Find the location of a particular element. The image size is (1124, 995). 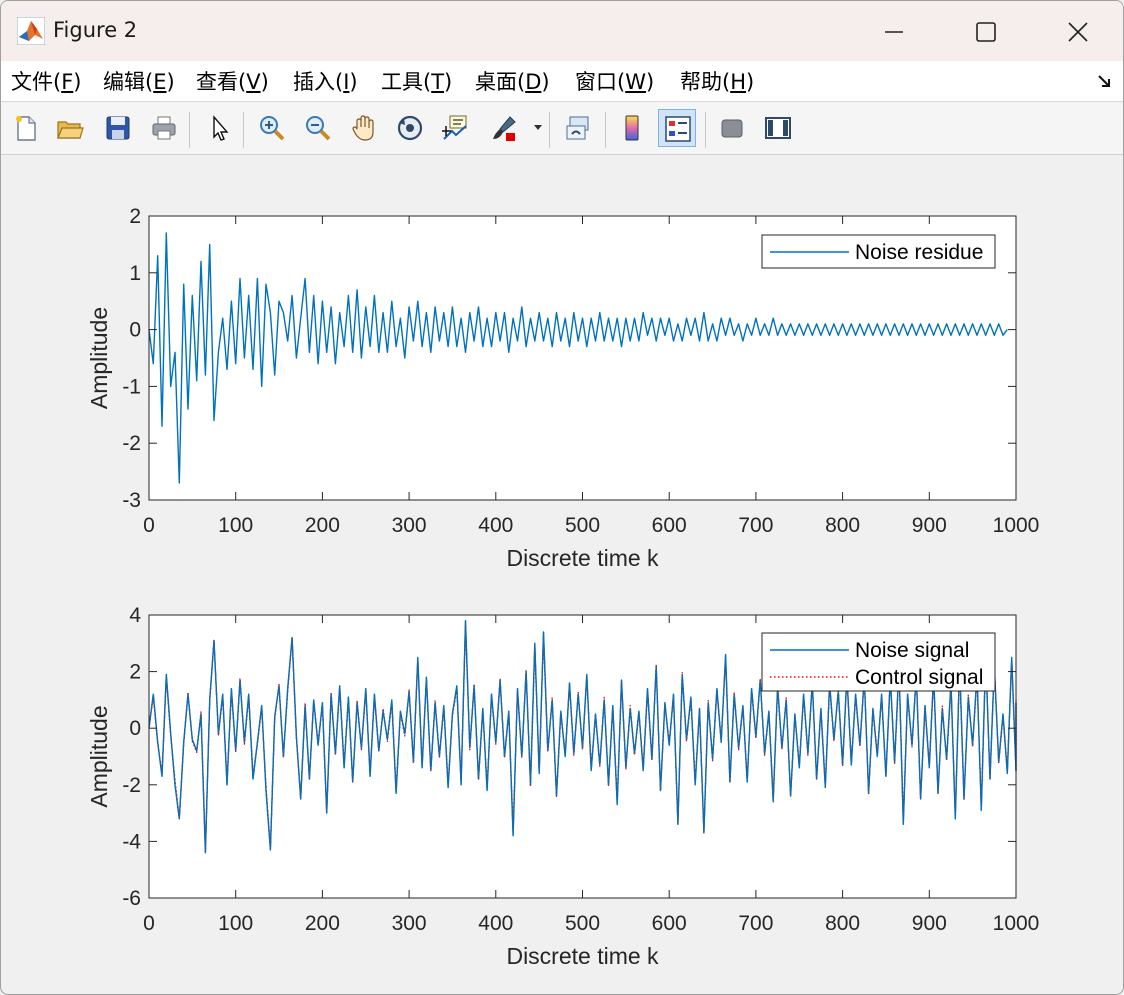

save-icon is located at coordinates (118, 128).